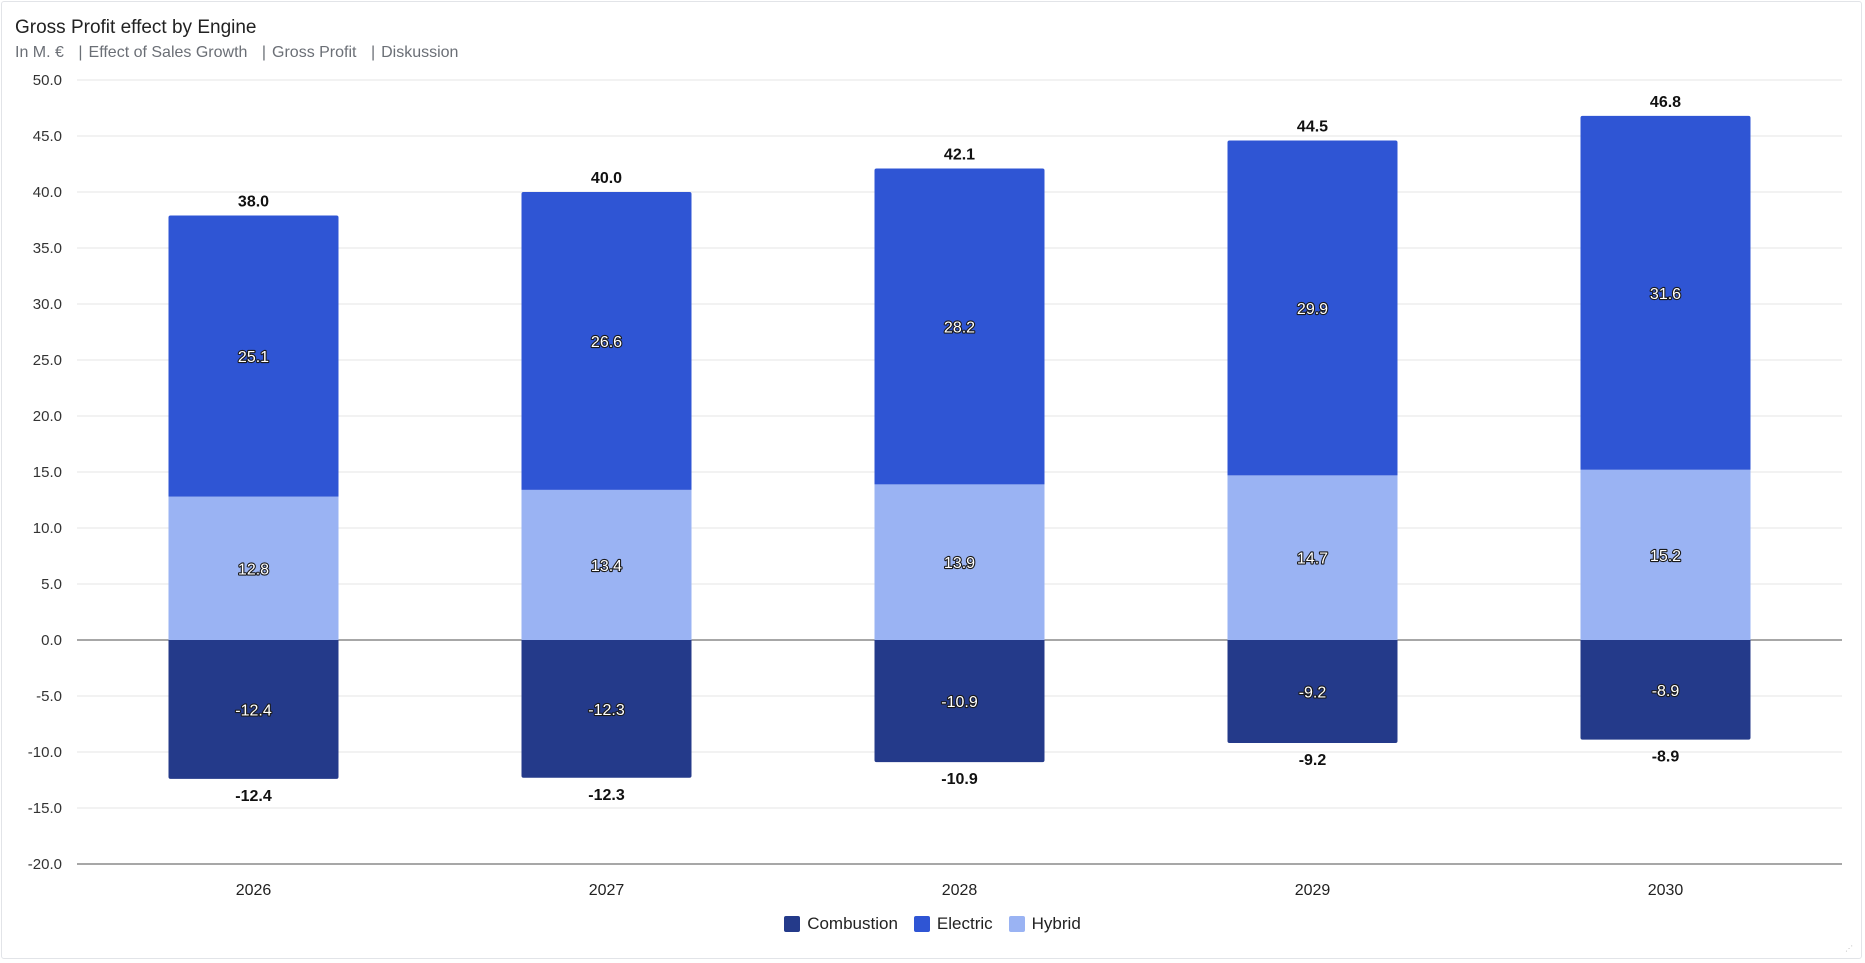 This screenshot has width=1865, height=963. I want to click on data-label-electric: 26.6, so click(606, 342).